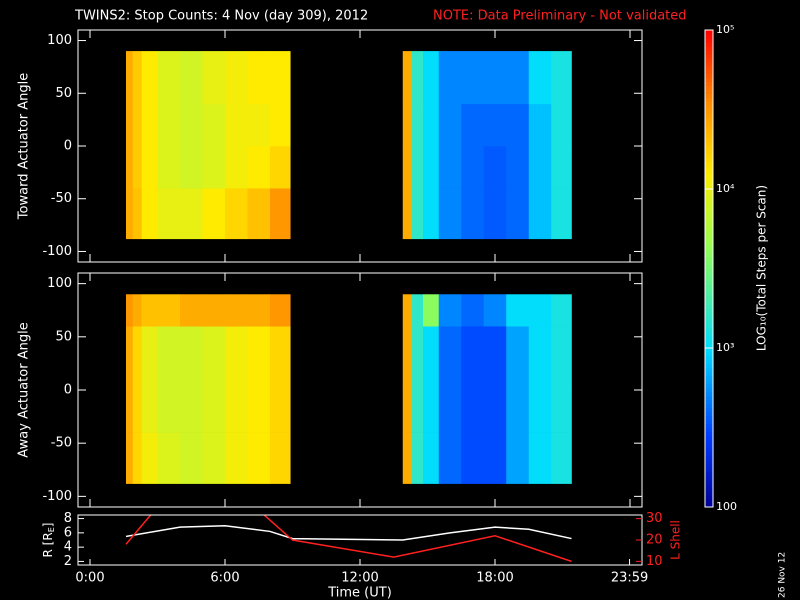  I want to click on y-axis-label-part: ], so click(48, 525).